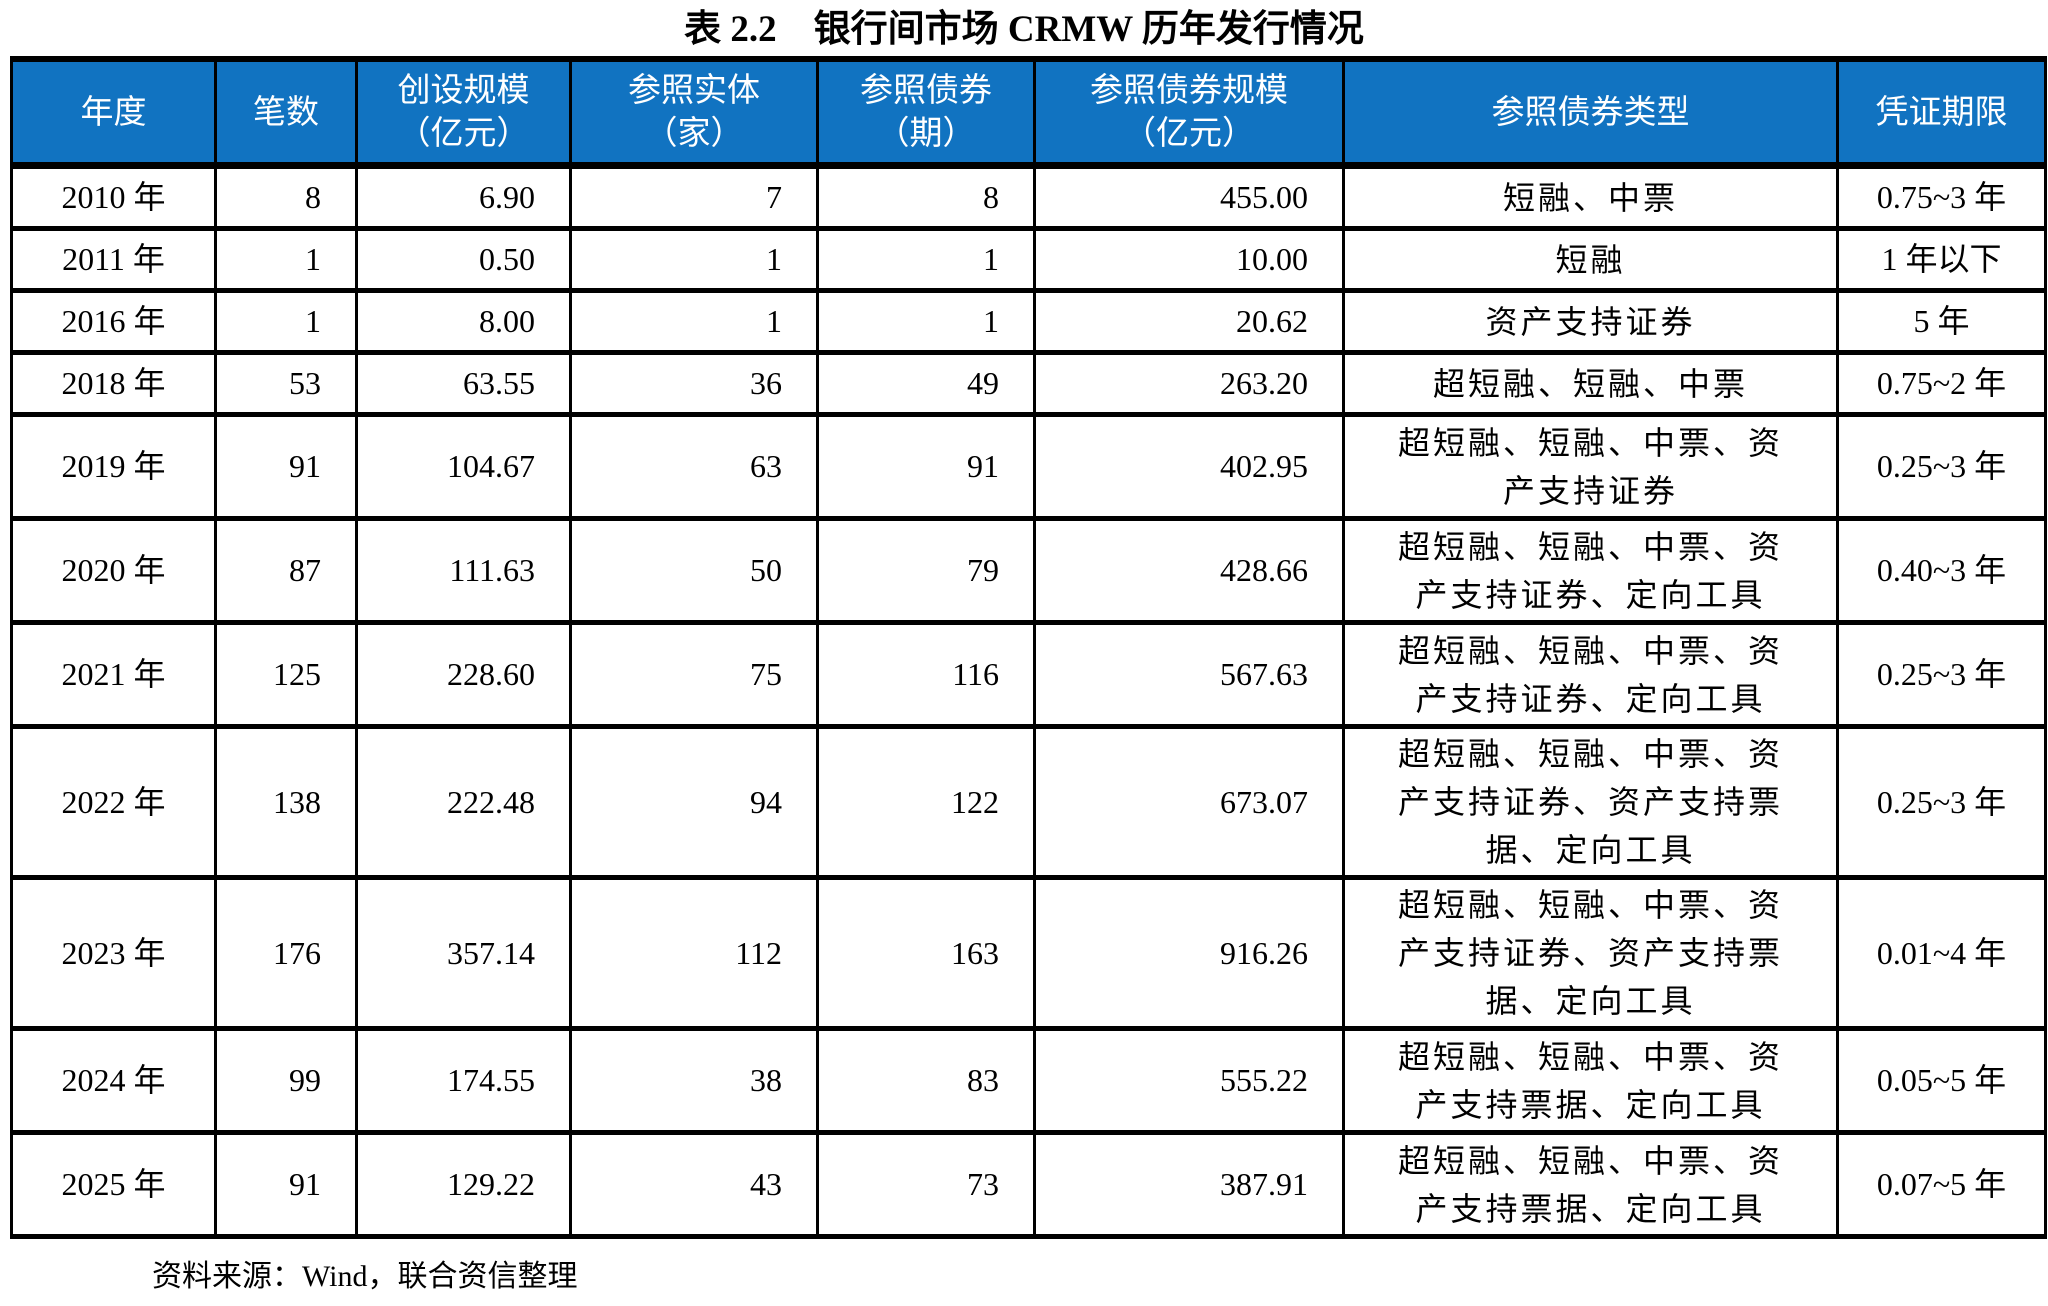 This screenshot has width=2048, height=1306. I want to click on cell-scale: 228.60, so click(463, 674).